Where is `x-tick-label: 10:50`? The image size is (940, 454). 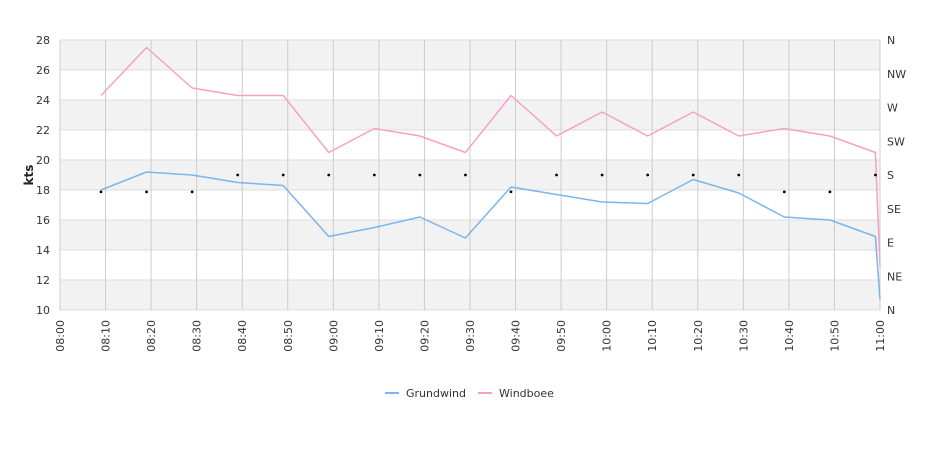
x-tick-label: 10:50 is located at coordinates (834, 336).